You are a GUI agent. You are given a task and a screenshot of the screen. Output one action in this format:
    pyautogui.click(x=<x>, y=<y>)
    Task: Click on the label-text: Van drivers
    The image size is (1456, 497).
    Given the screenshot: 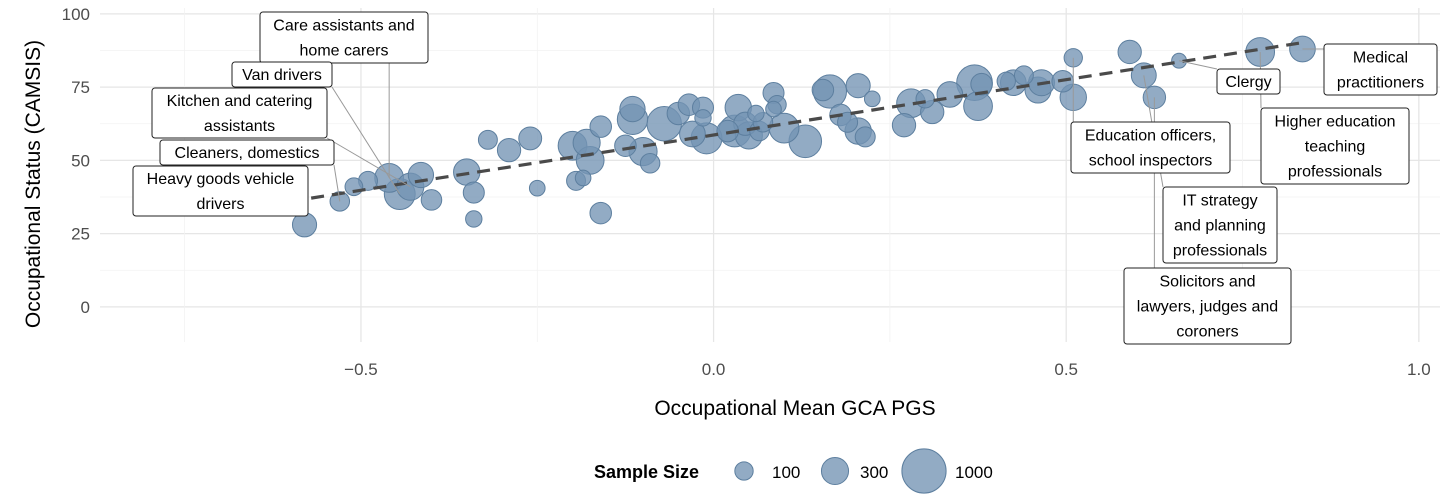 What is the action you would take?
    pyautogui.click(x=282, y=75)
    